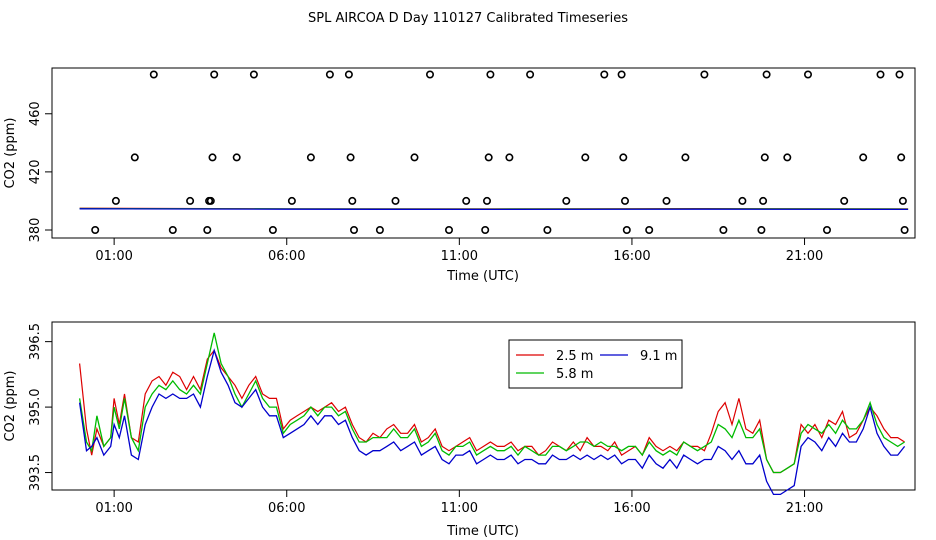  I want to click on bottom-x-tick-label: 21:00, so click(804, 508).